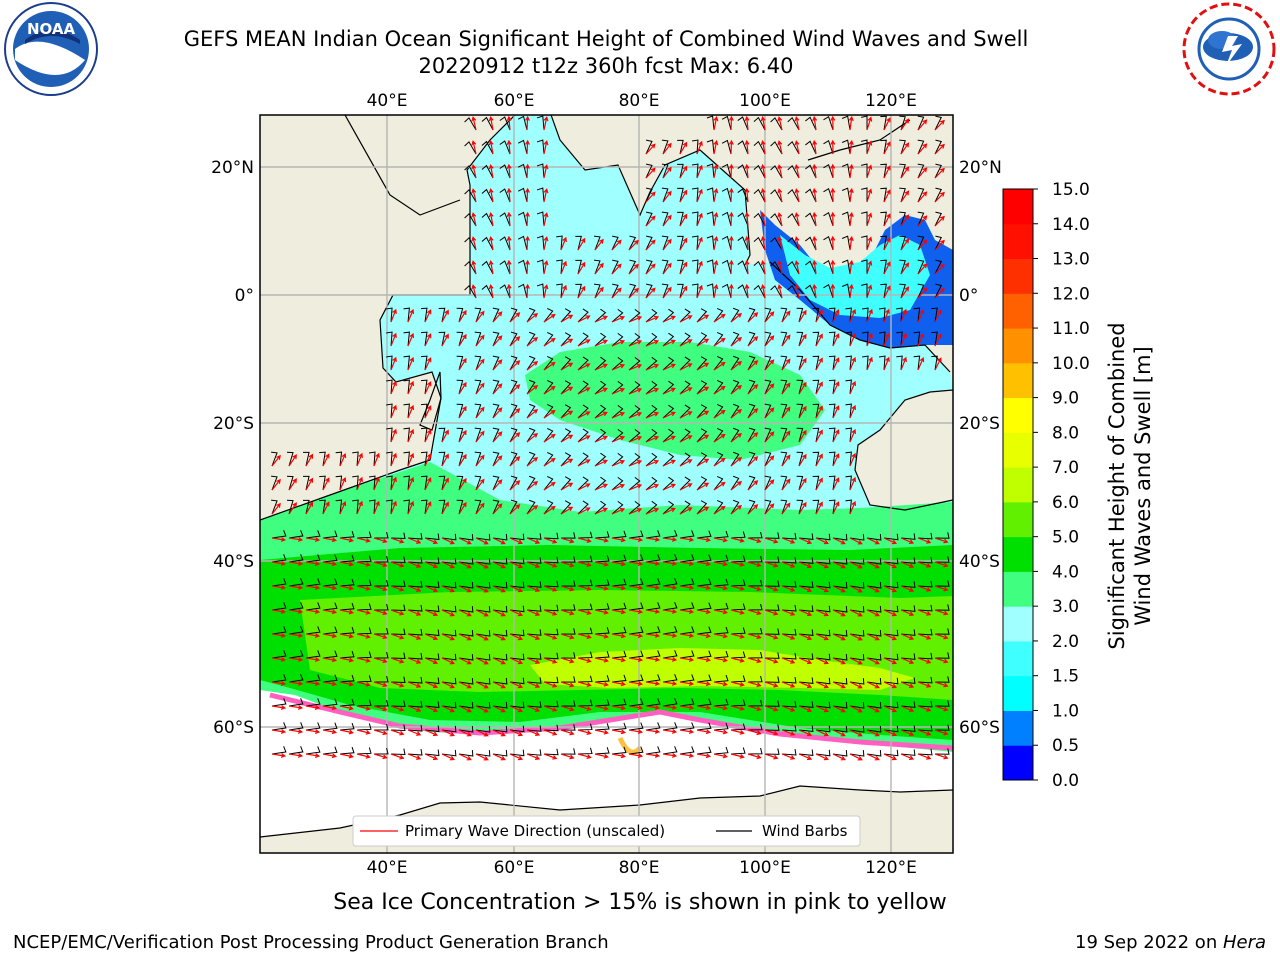 This screenshot has height=960, width=1280. What do you see at coordinates (675, 401) in the screenshot?
I see `central-swell-region` at bounding box center [675, 401].